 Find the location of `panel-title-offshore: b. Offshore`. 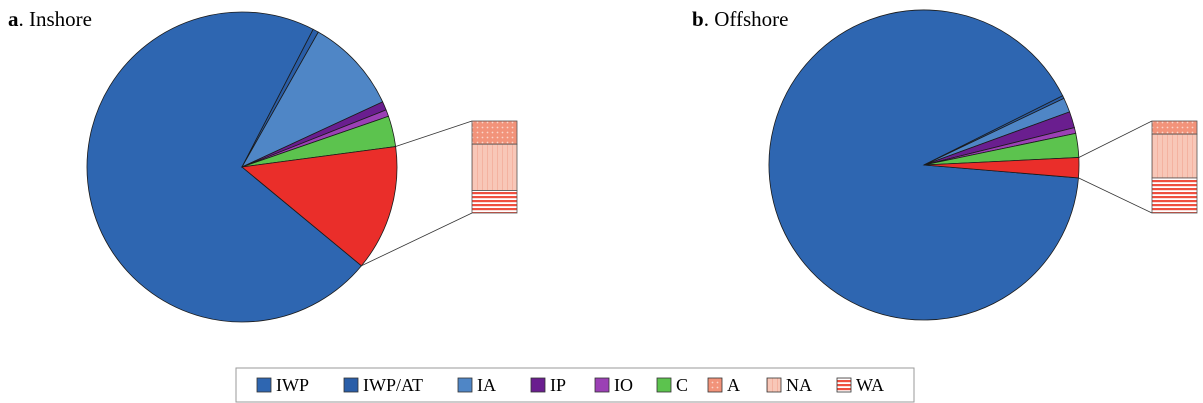

panel-title-offshore: b. Offshore is located at coordinates (740, 19).